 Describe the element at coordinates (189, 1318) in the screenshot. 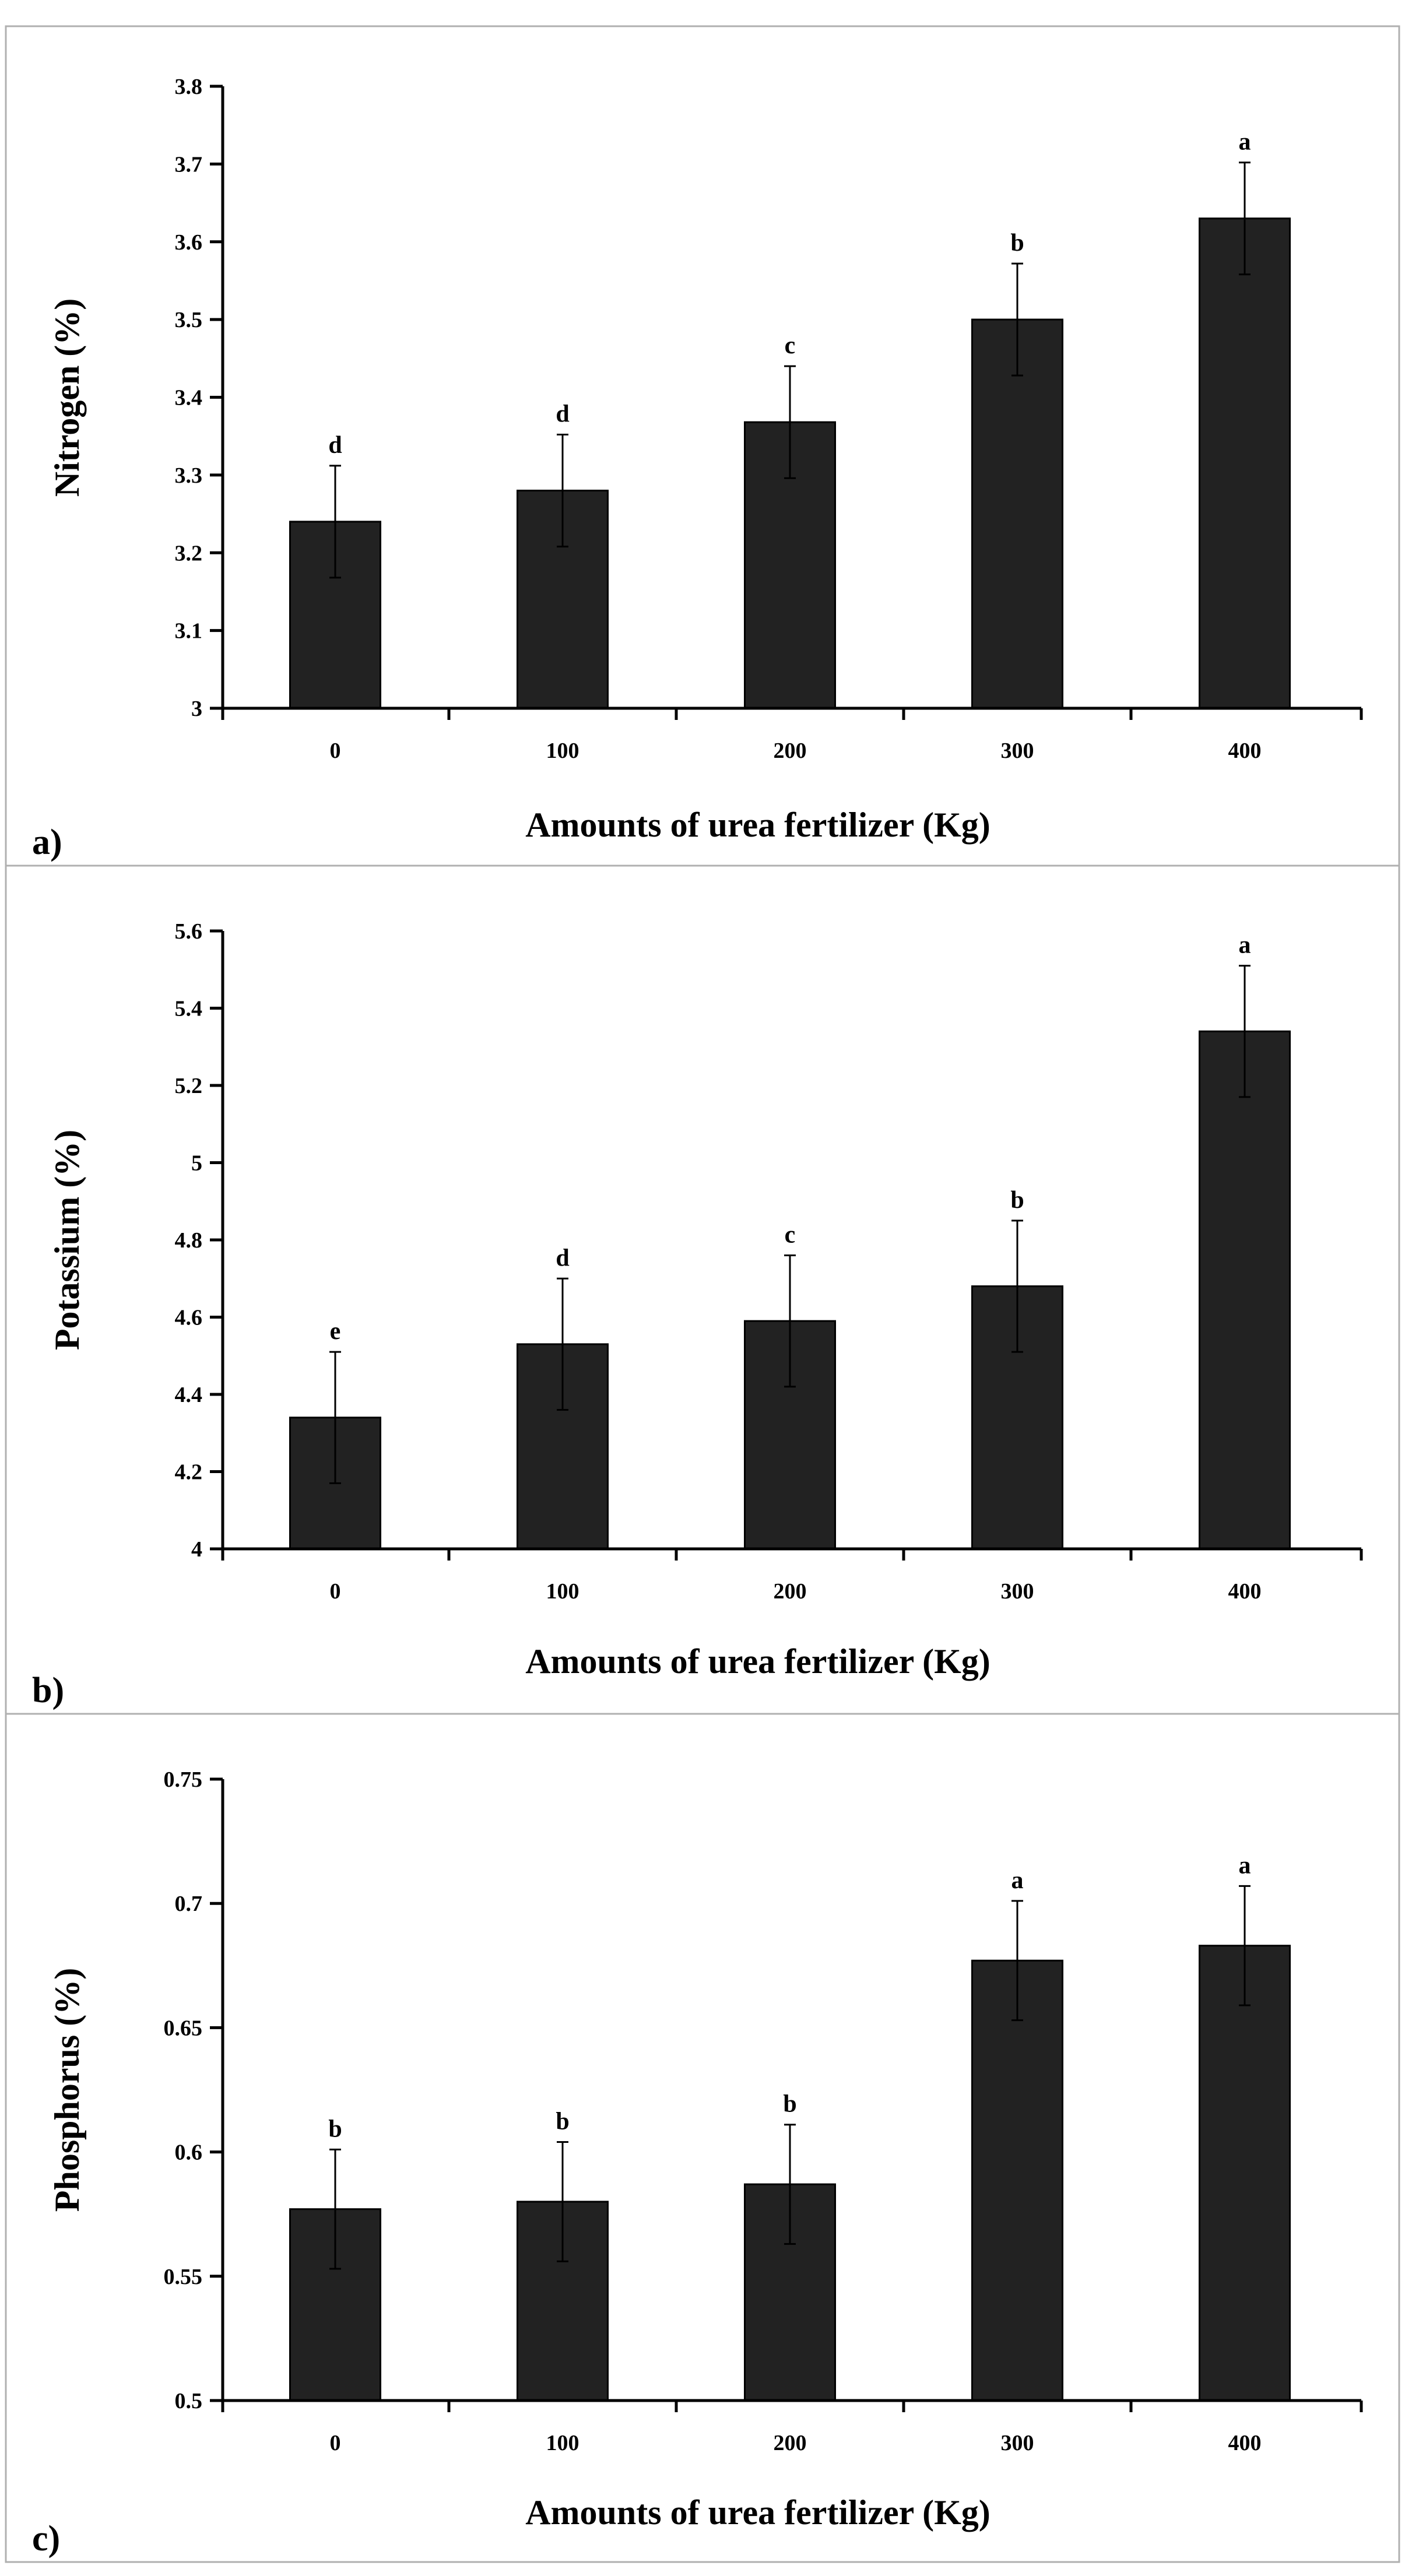

I see `y-tick-label: 4.6` at that location.